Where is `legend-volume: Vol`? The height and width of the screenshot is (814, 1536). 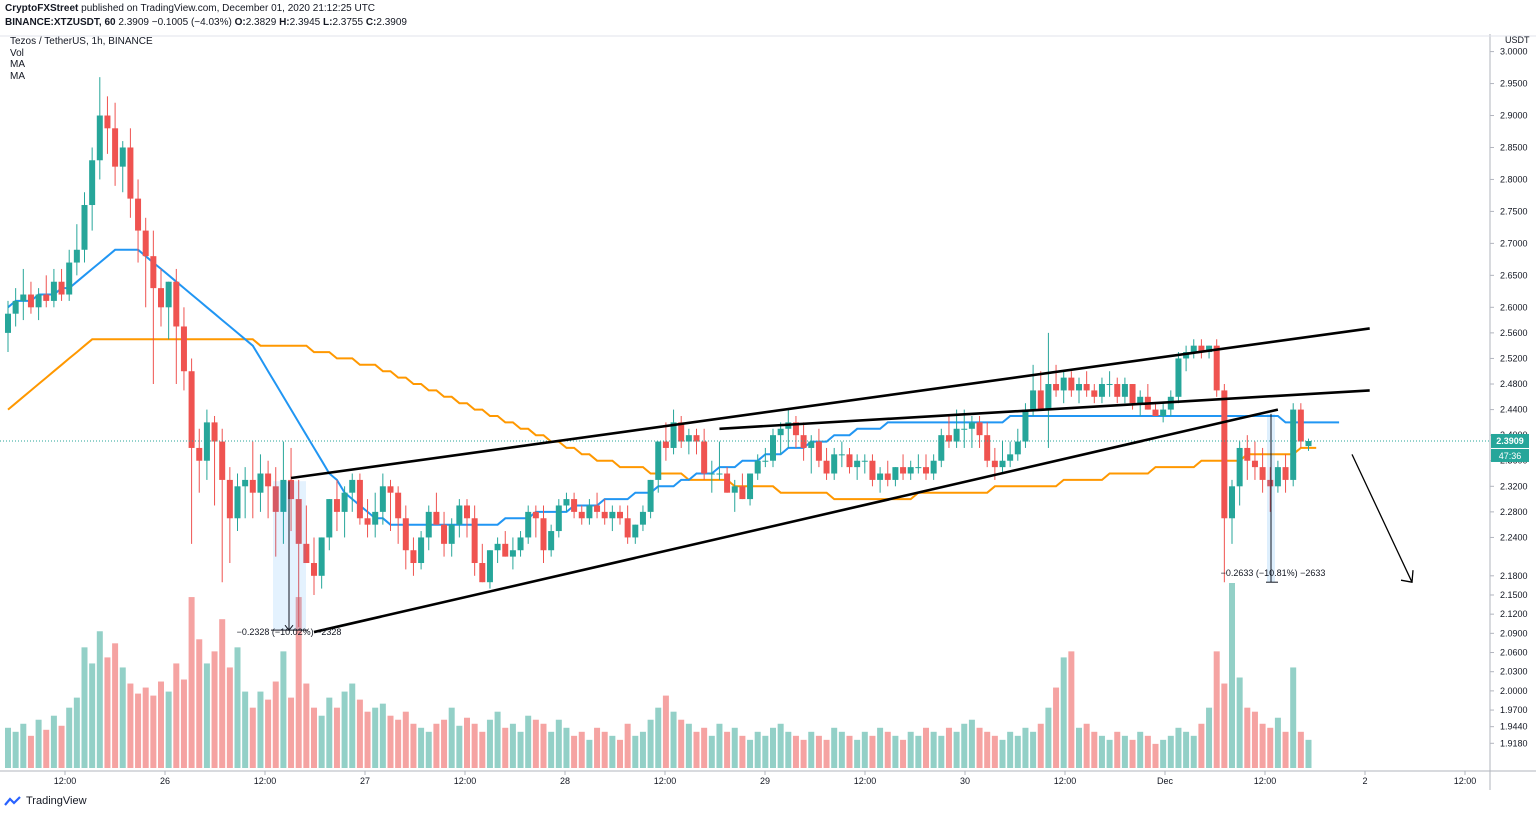 legend-volume: Vol is located at coordinates (17, 53).